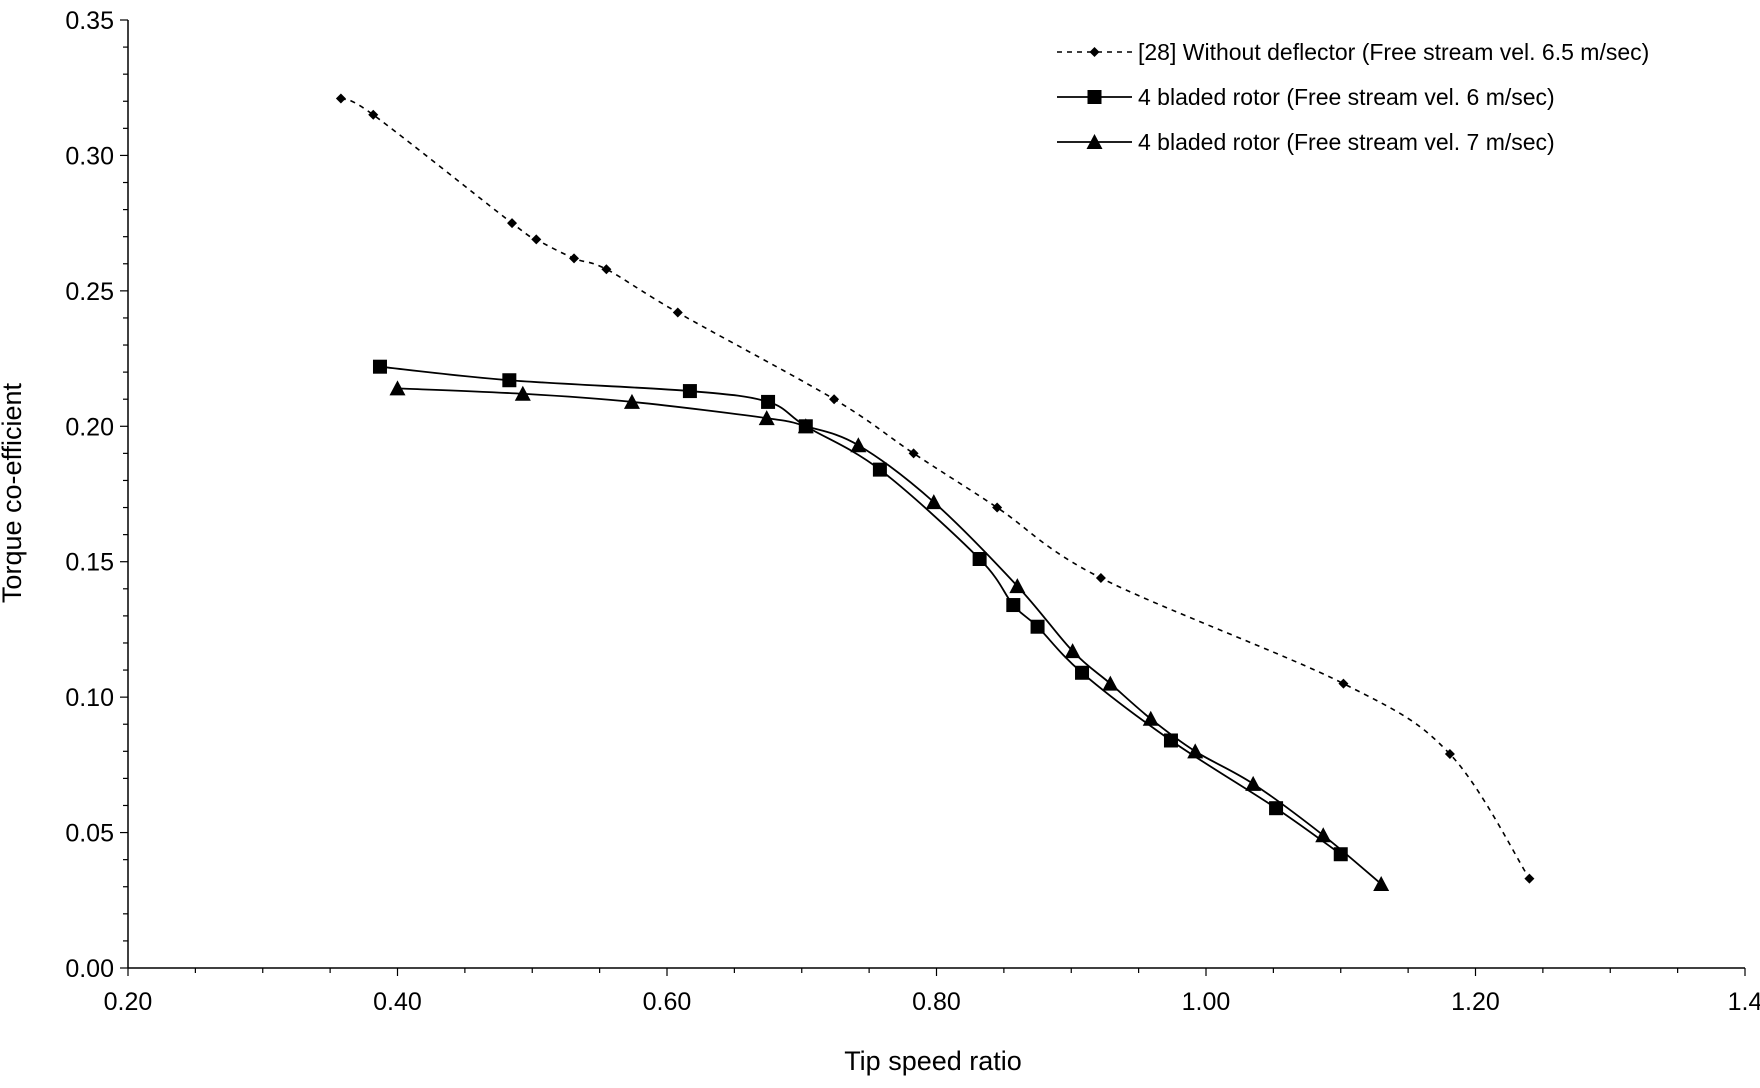  What do you see at coordinates (397, 1002) in the screenshot?
I see `x-tick-label: 0.40` at bounding box center [397, 1002].